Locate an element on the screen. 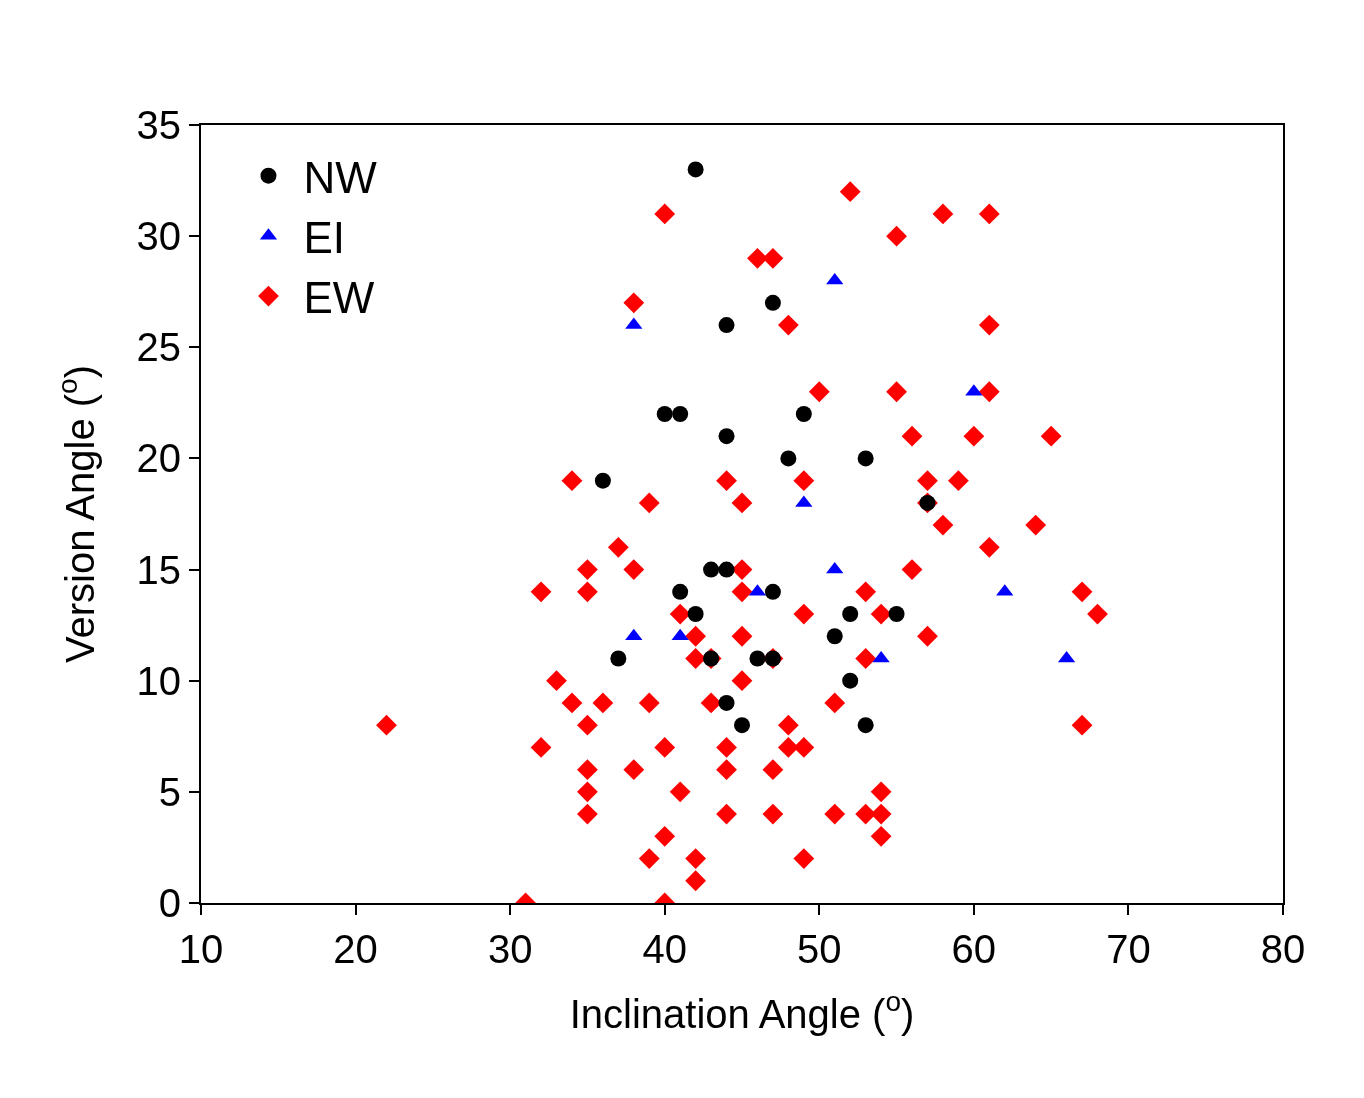  x-tick-label: 40 is located at coordinates (664, 949).